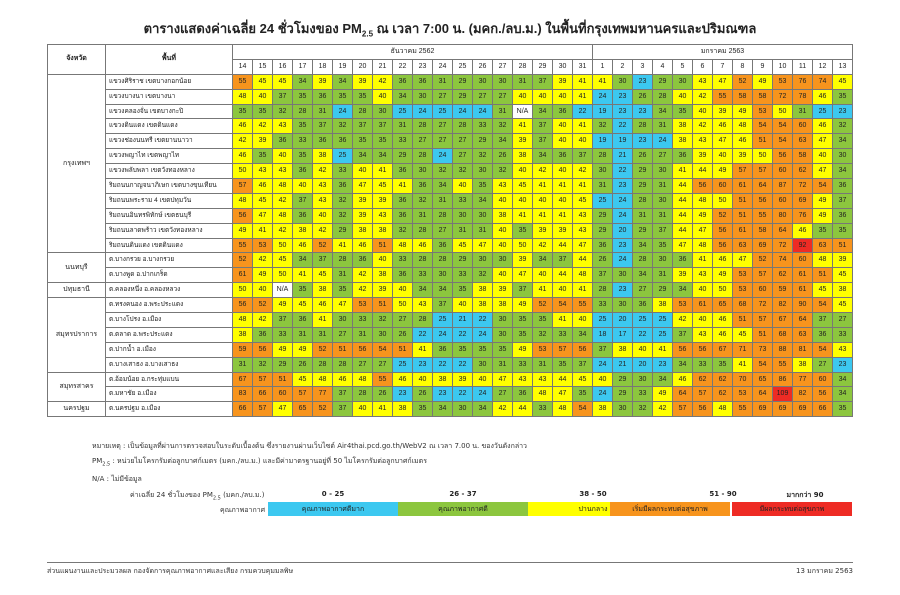  What do you see at coordinates (522, 111) in the screenshot?
I see `value-cell: N/A` at bounding box center [522, 111].